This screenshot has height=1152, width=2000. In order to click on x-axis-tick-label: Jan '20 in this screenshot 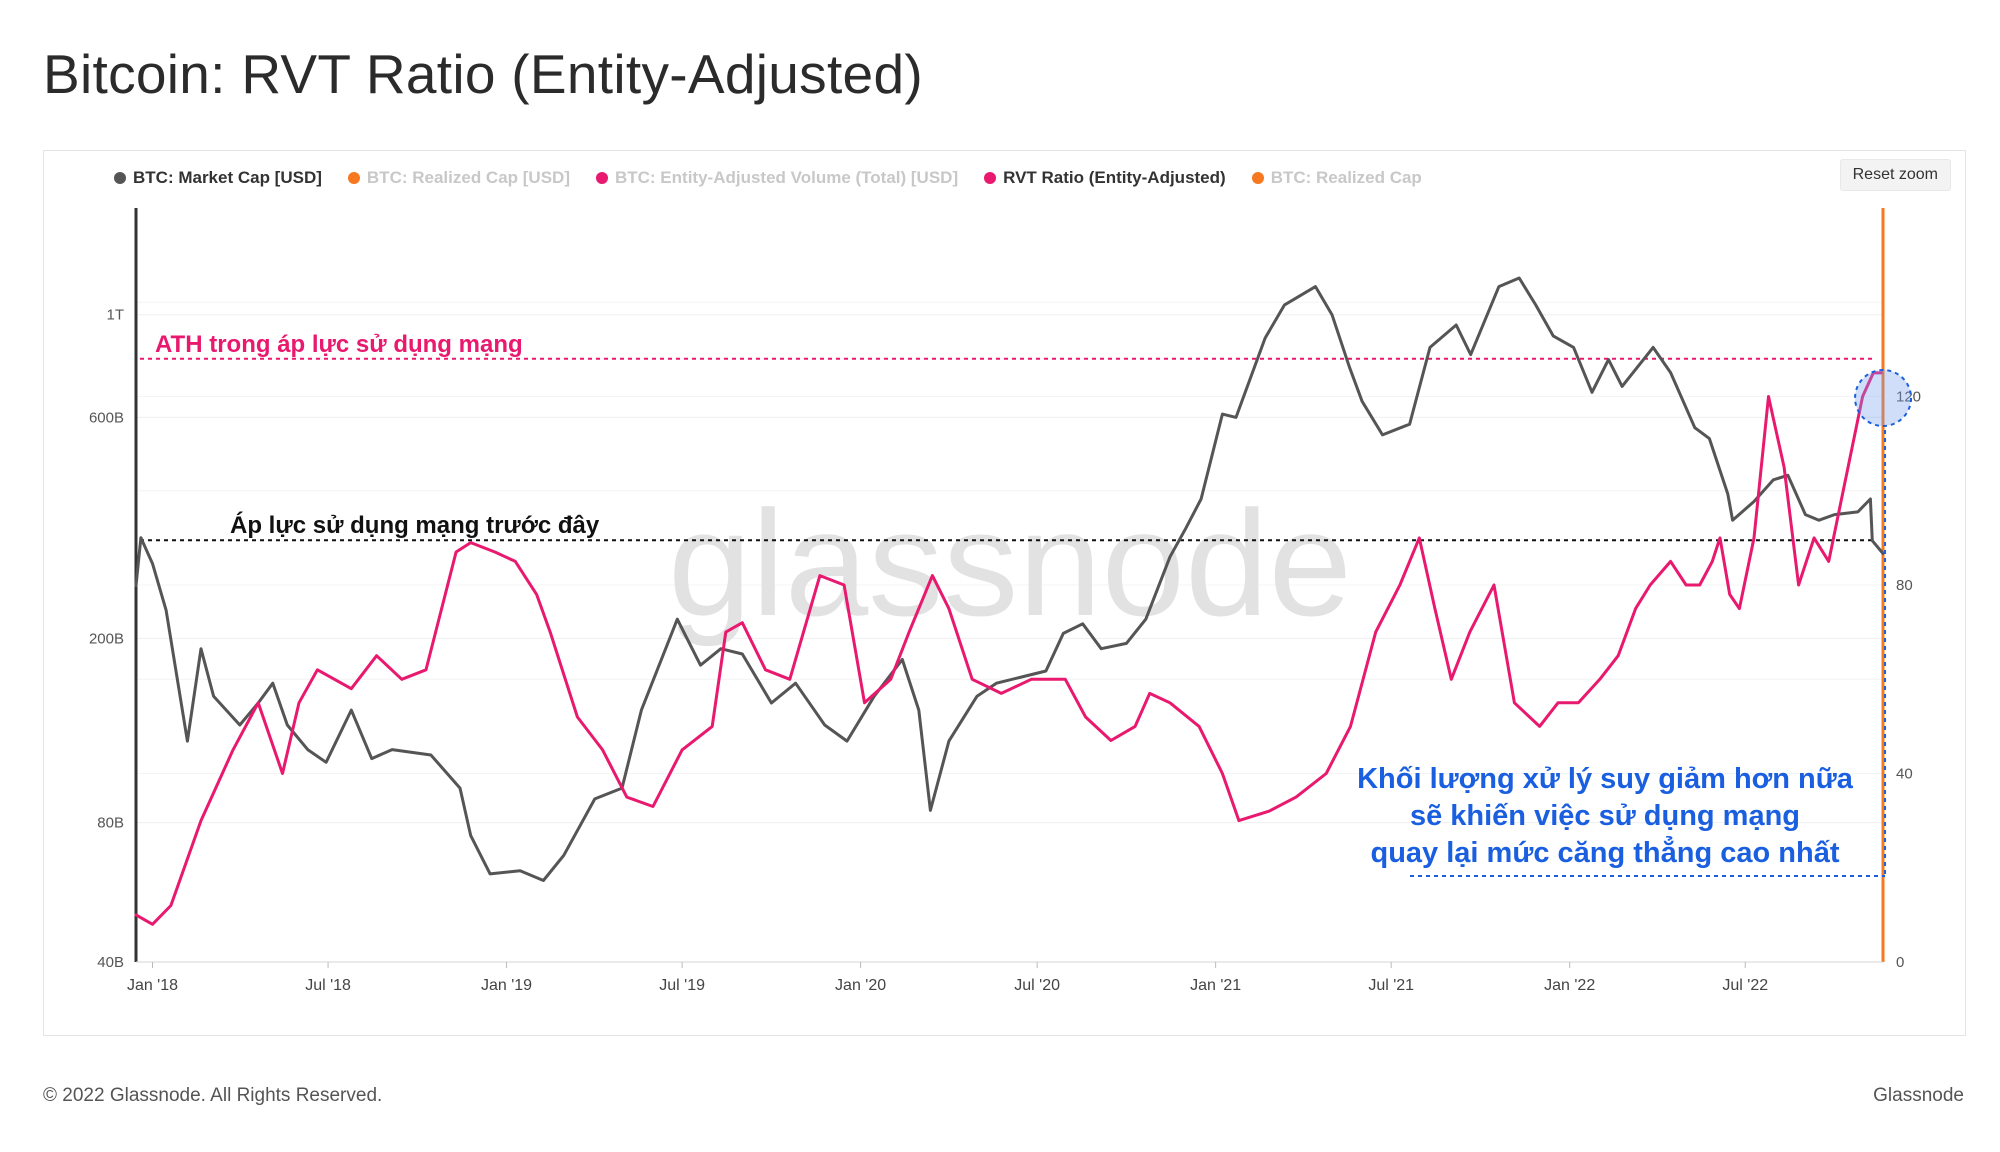, I will do `click(860, 985)`.